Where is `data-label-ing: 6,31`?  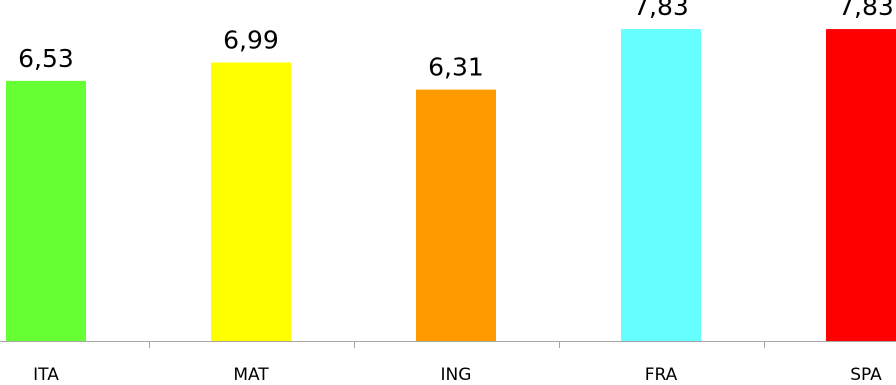
data-label-ing: 6,31 is located at coordinates (456, 67).